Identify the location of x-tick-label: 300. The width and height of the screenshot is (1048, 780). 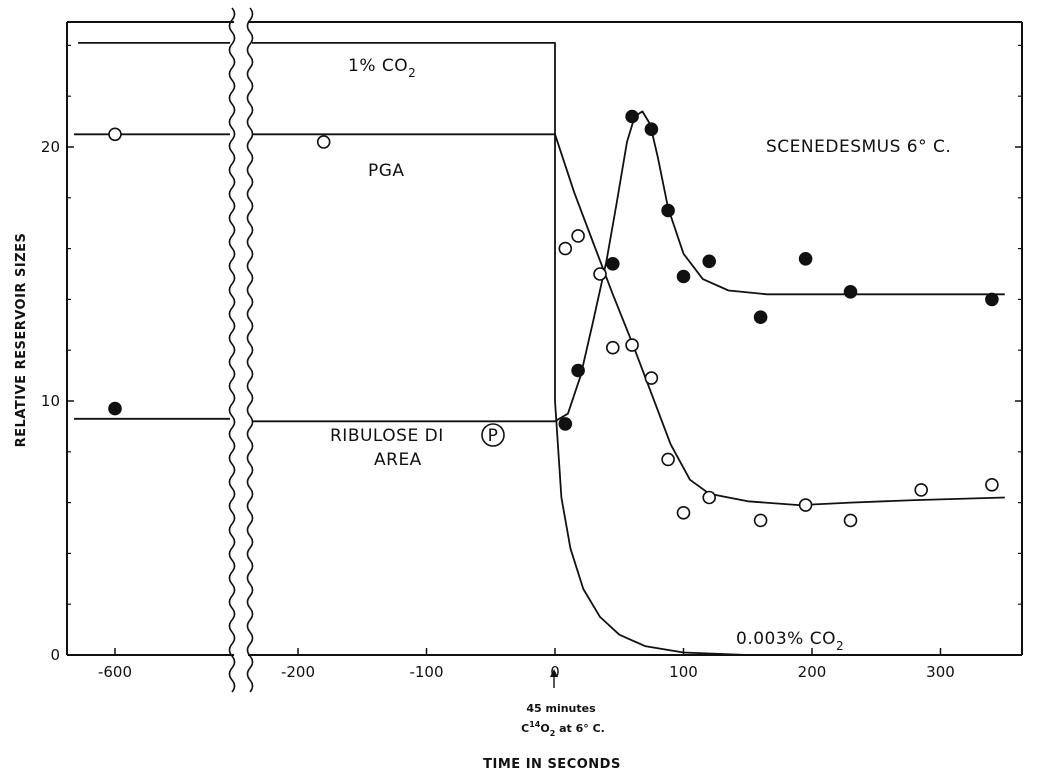
(940, 672).